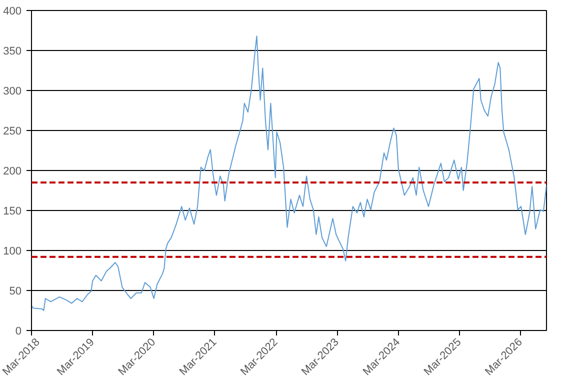  Describe the element at coordinates (12, 252) in the screenshot. I see `y-tick-label: 100` at that location.